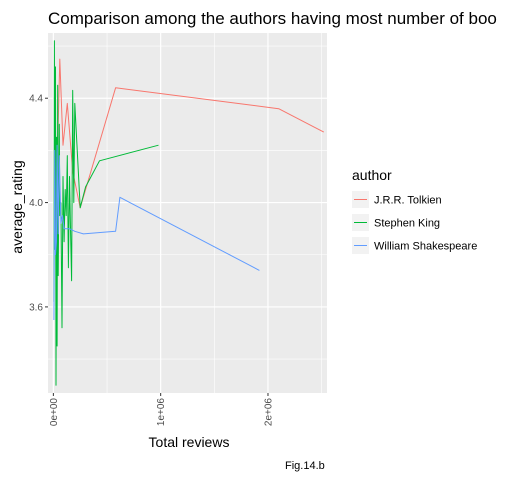 The height and width of the screenshot is (477, 515). Describe the element at coordinates (268, 412) in the screenshot. I see `x-tick-label: 2e+06` at that location.